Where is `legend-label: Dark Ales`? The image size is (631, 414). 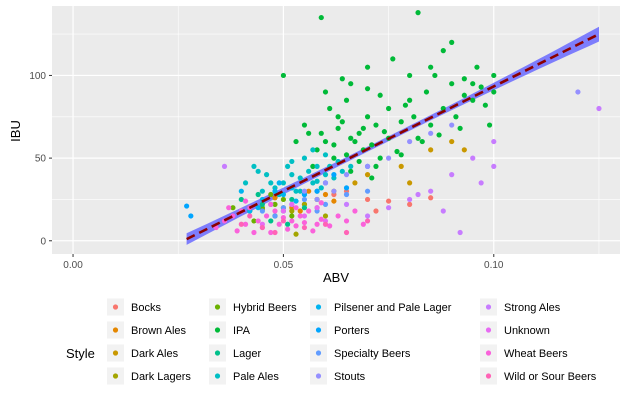
legend-label: Dark Ales is located at coordinates (155, 354).